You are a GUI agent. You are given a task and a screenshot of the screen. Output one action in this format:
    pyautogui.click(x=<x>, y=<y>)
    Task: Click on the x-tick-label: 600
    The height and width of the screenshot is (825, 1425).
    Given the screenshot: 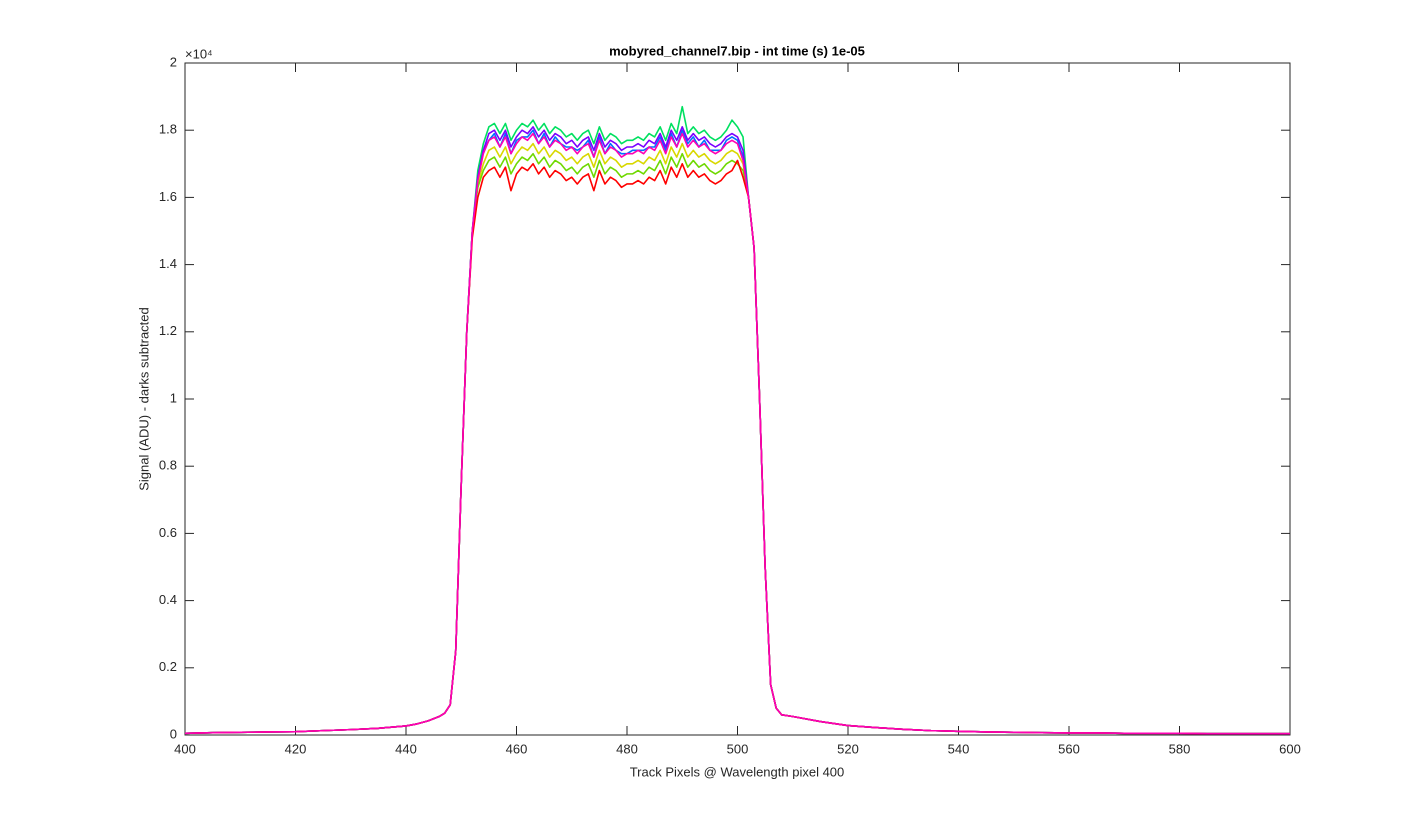 What is the action you would take?
    pyautogui.click(x=1290, y=748)
    